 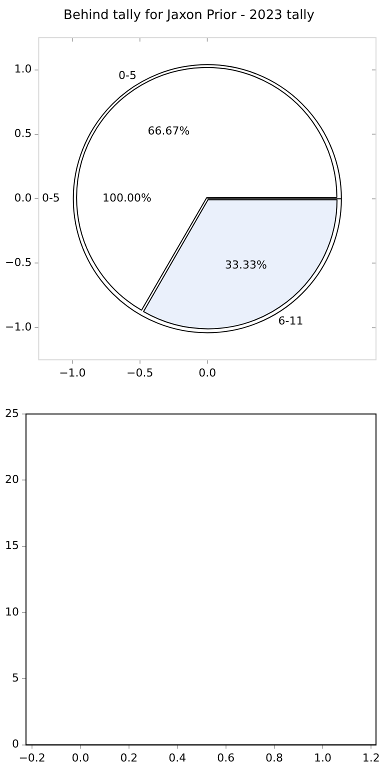 What do you see at coordinates (127, 198) in the screenshot?
I see `text: 100.00%` at bounding box center [127, 198].